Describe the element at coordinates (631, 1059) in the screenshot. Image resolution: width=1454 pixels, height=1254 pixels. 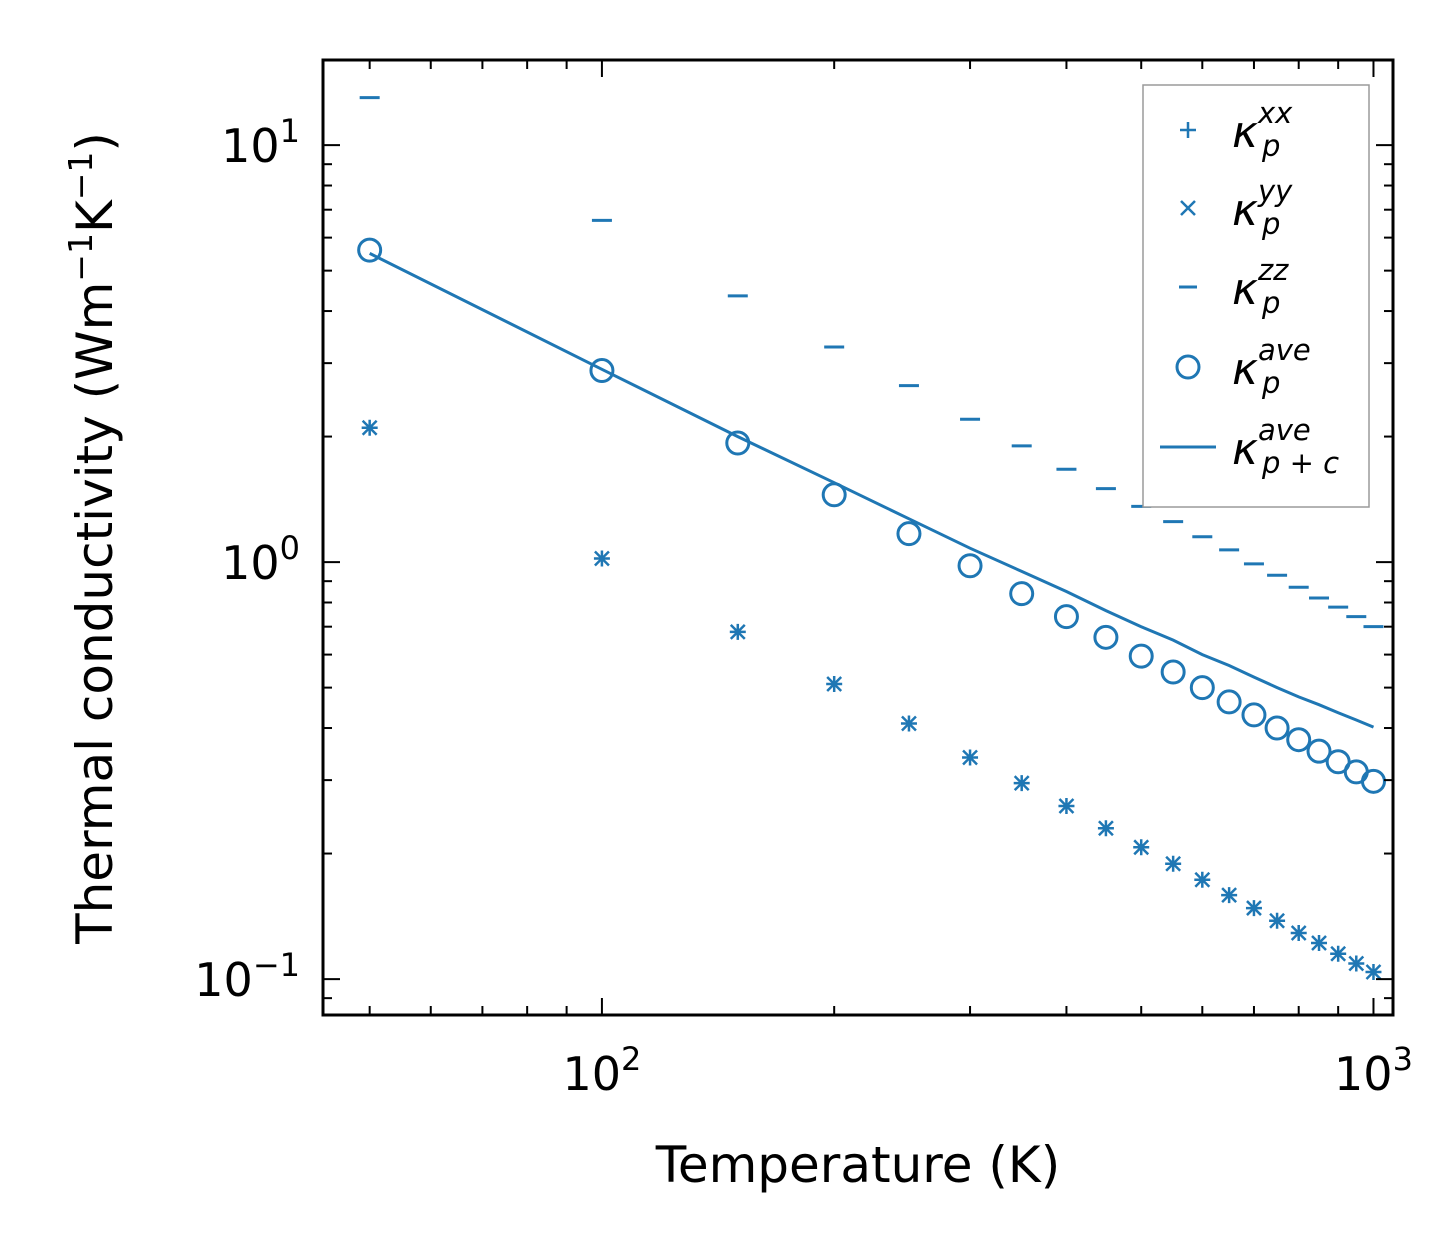
I see `x-tick-label-exponent: 2` at that location.